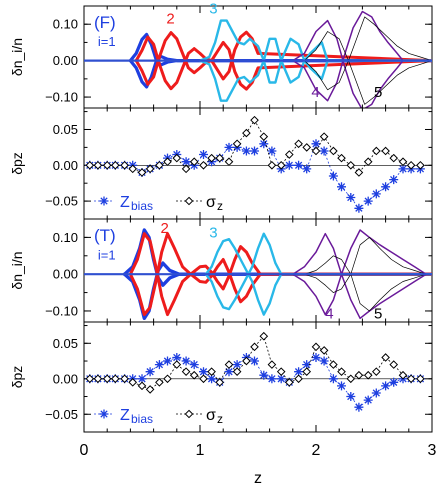 The width and height of the screenshot is (443, 492). Describe the element at coordinates (220, 206) in the screenshot. I see `legend-sub-sigma: z` at that location.